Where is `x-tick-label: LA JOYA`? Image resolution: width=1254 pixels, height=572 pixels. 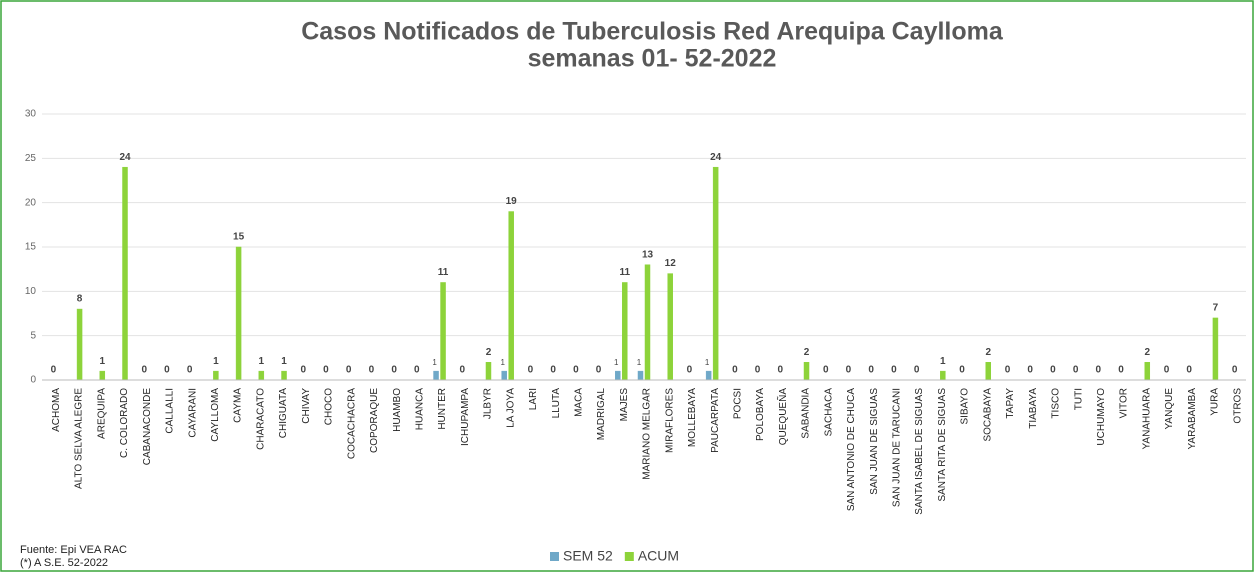
x-tick-label: LA JOYA is located at coordinates (510, 408).